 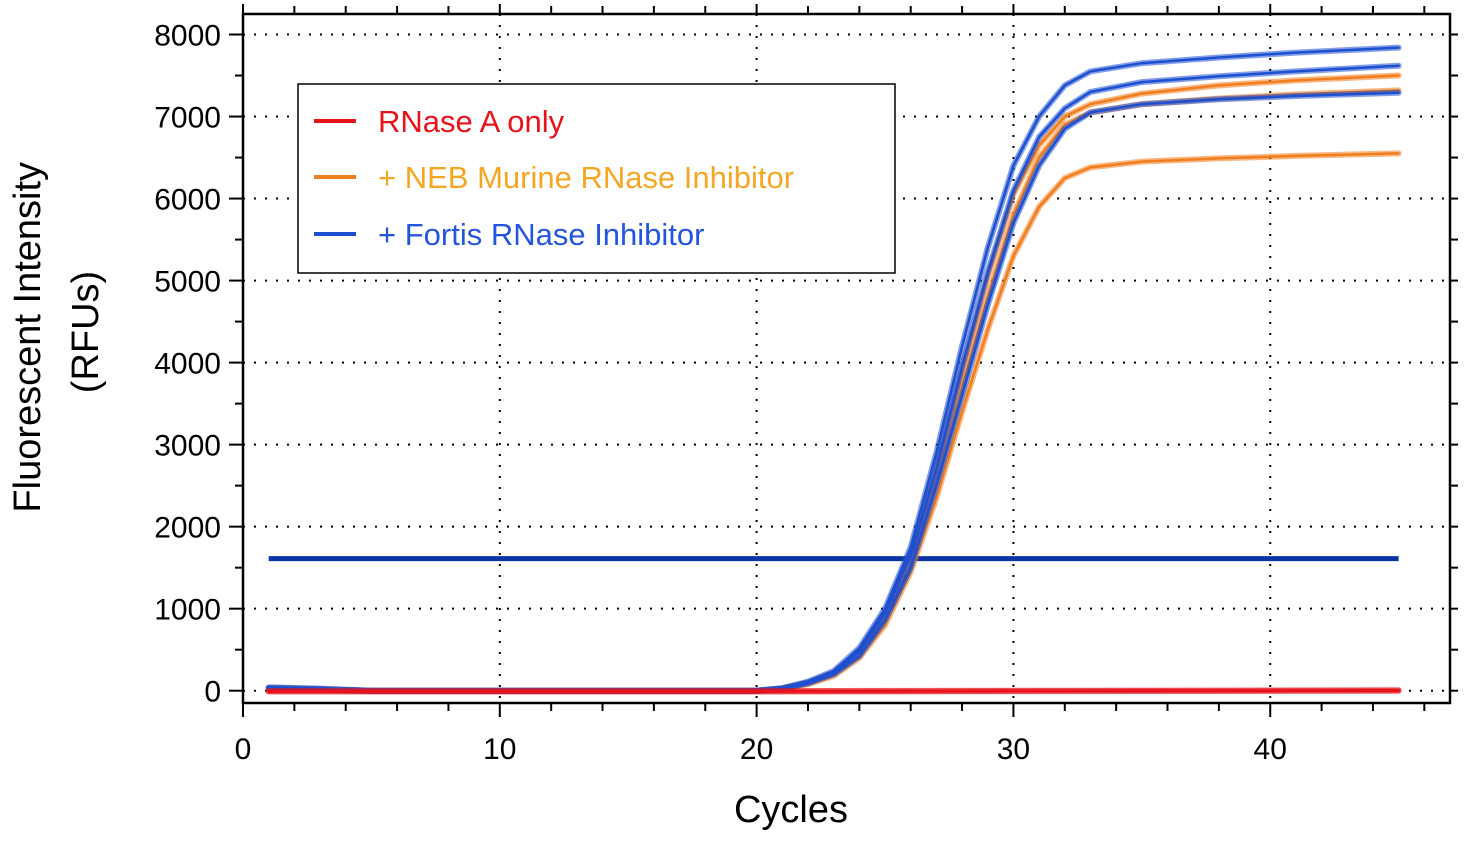 What do you see at coordinates (86, 332) in the screenshot?
I see `y-axis-title-line-2: (RFUs)` at bounding box center [86, 332].